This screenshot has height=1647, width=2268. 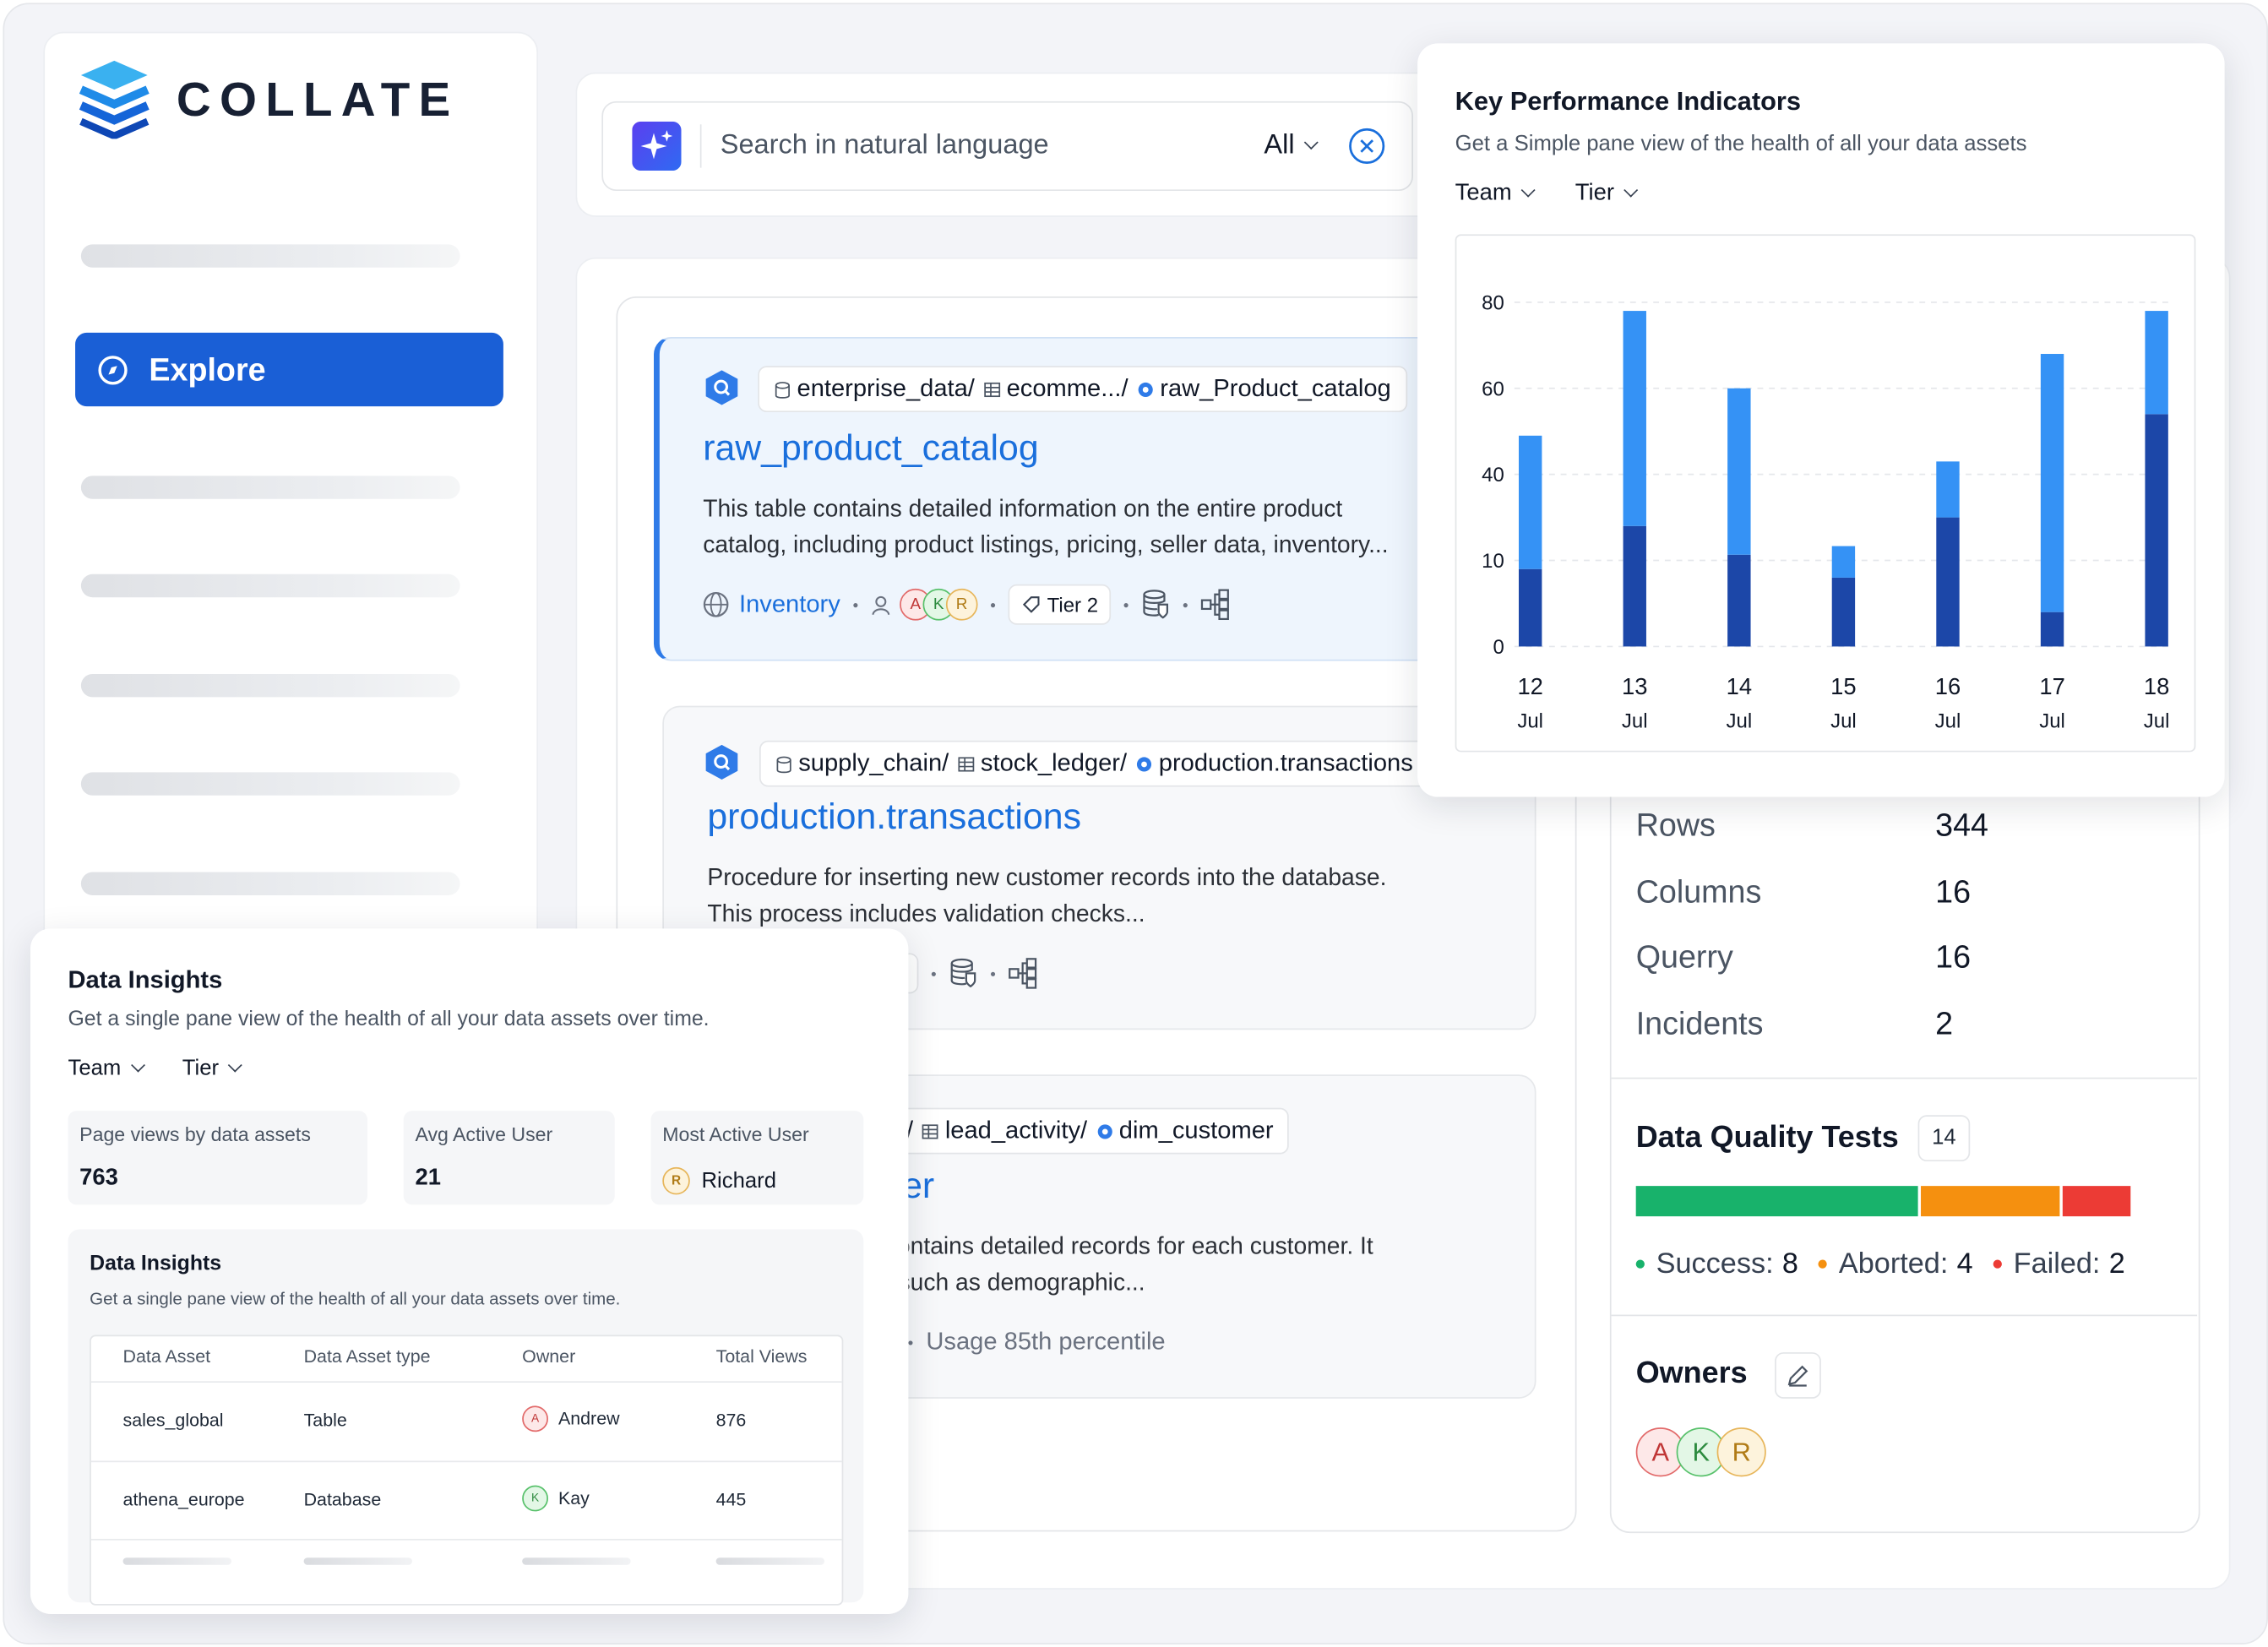 I want to click on nav-explore: Explore, so click(x=289, y=370).